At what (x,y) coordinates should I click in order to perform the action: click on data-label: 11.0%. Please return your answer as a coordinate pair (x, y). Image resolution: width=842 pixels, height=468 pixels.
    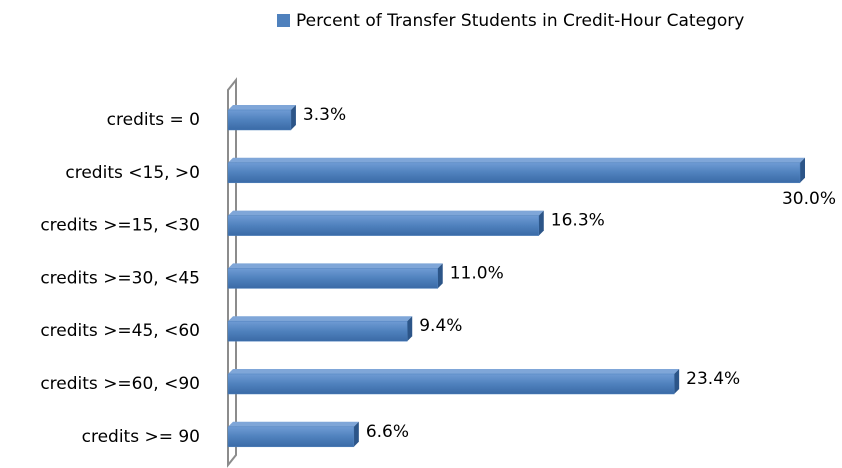
    Looking at the image, I should click on (477, 273).